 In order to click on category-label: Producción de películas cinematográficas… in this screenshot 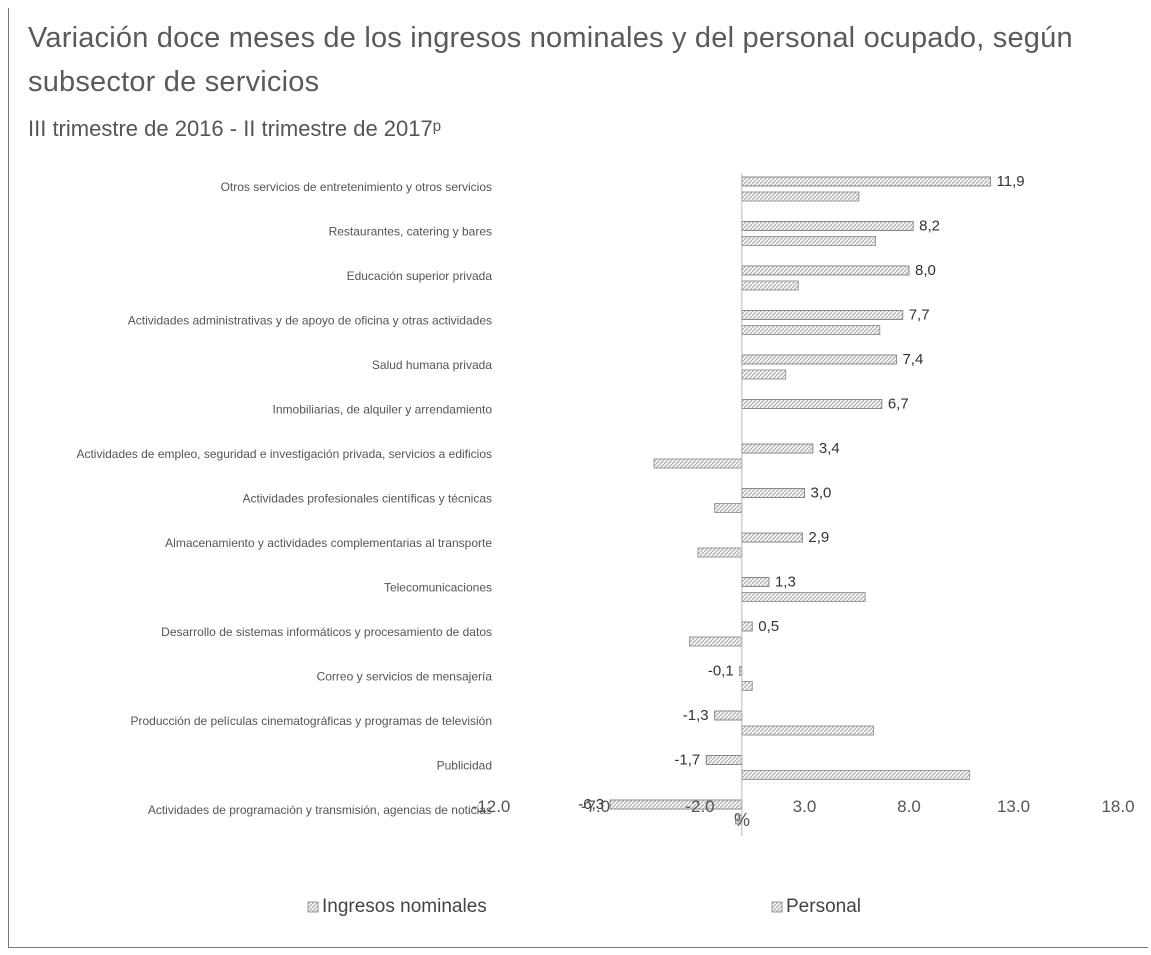, I will do `click(311, 721)`.